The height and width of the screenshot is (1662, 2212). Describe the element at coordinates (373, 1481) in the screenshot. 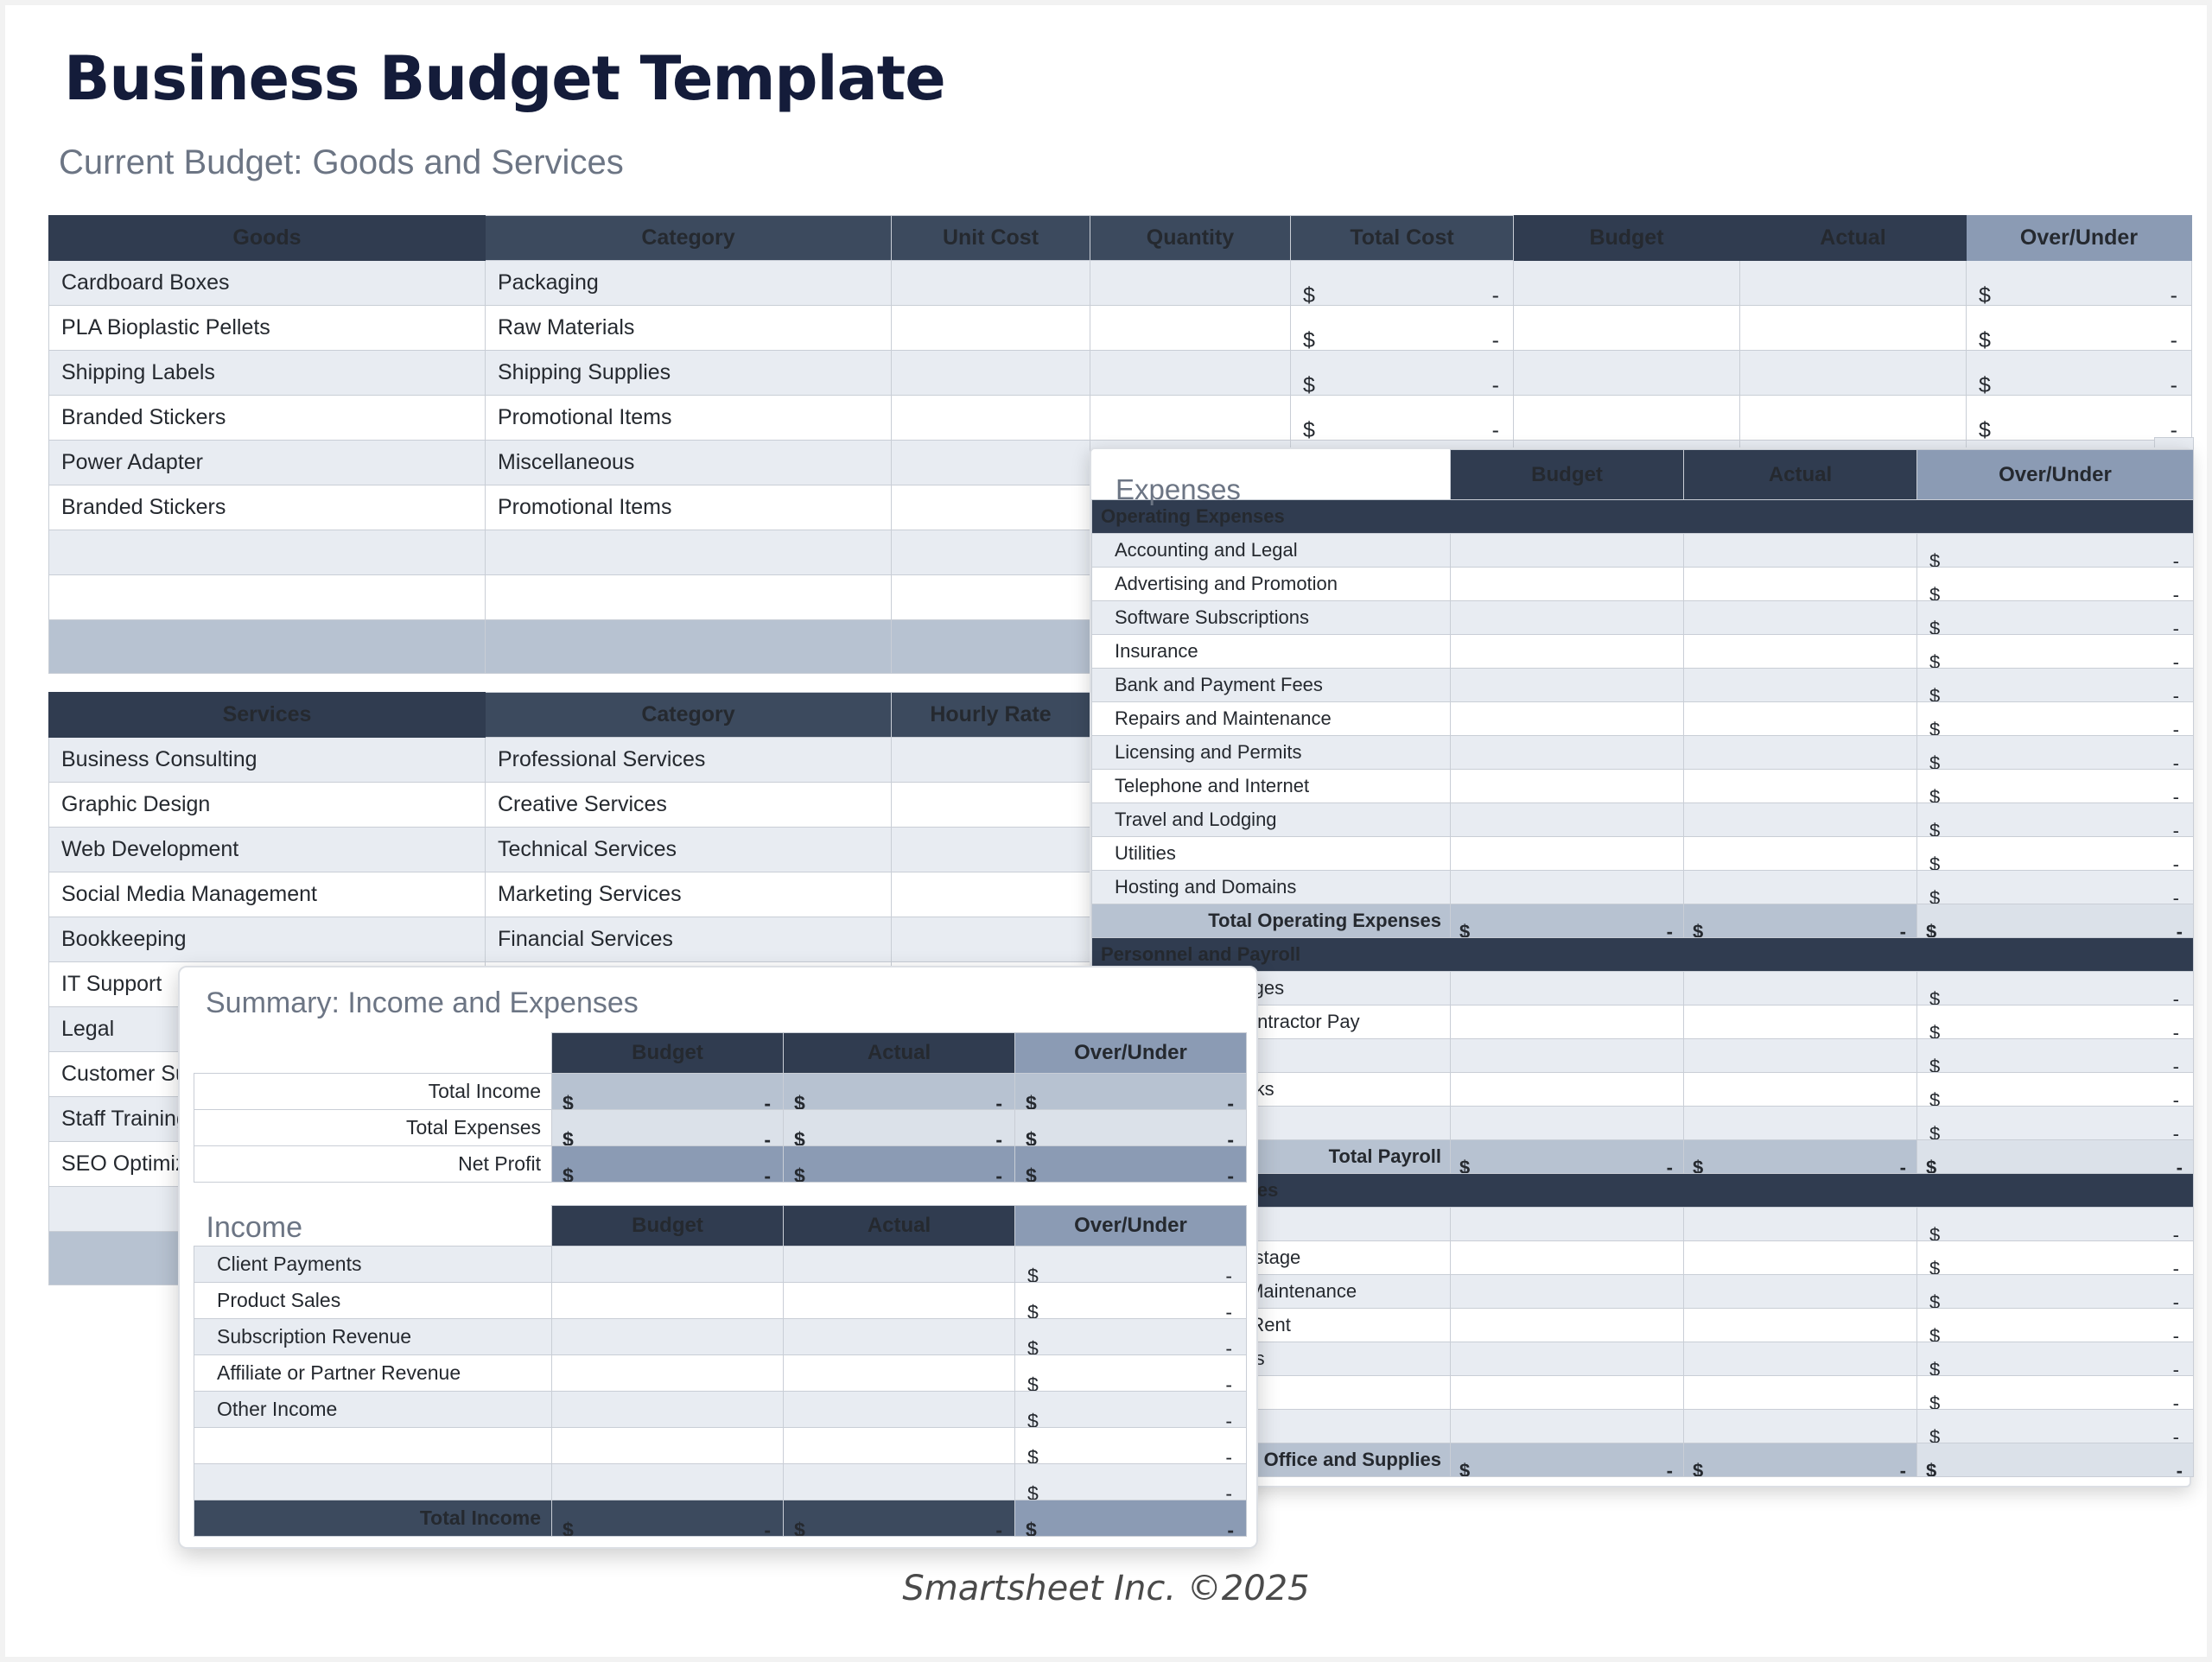

I see `income-item-label` at that location.